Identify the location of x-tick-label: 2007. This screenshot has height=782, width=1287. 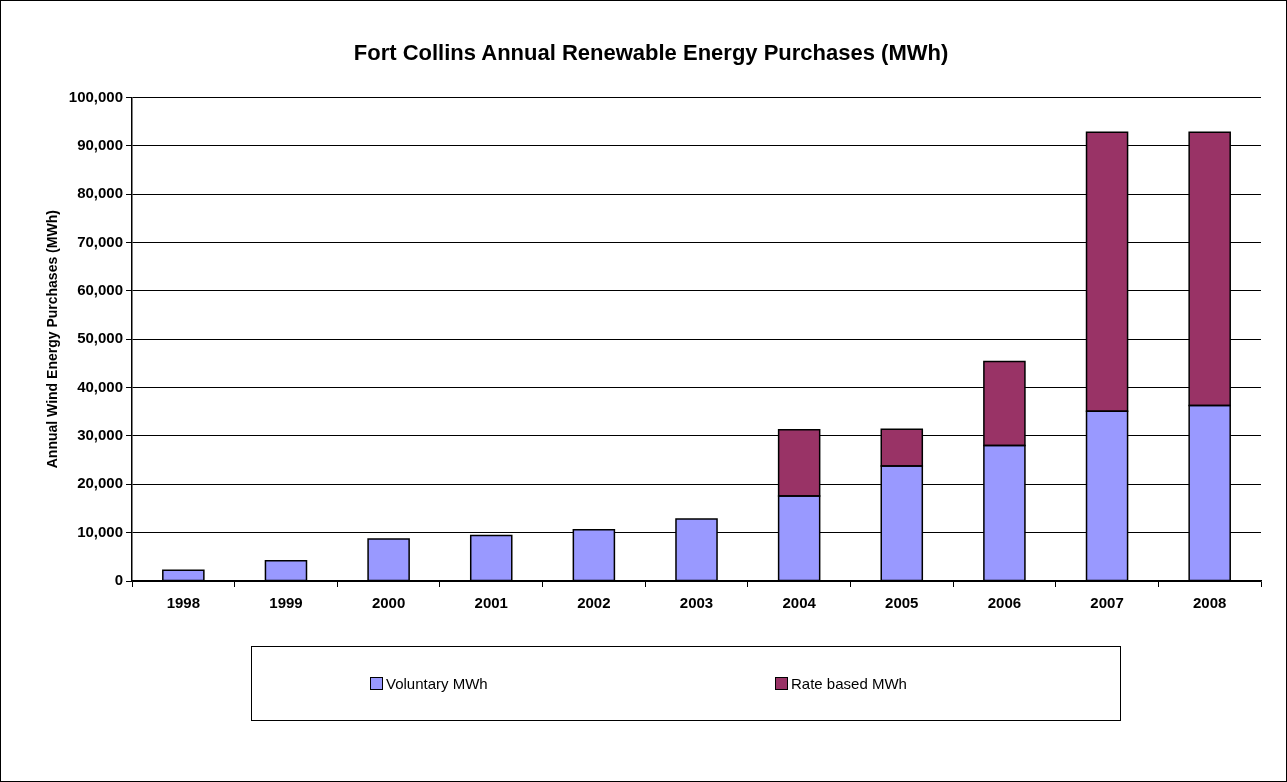
(1107, 603).